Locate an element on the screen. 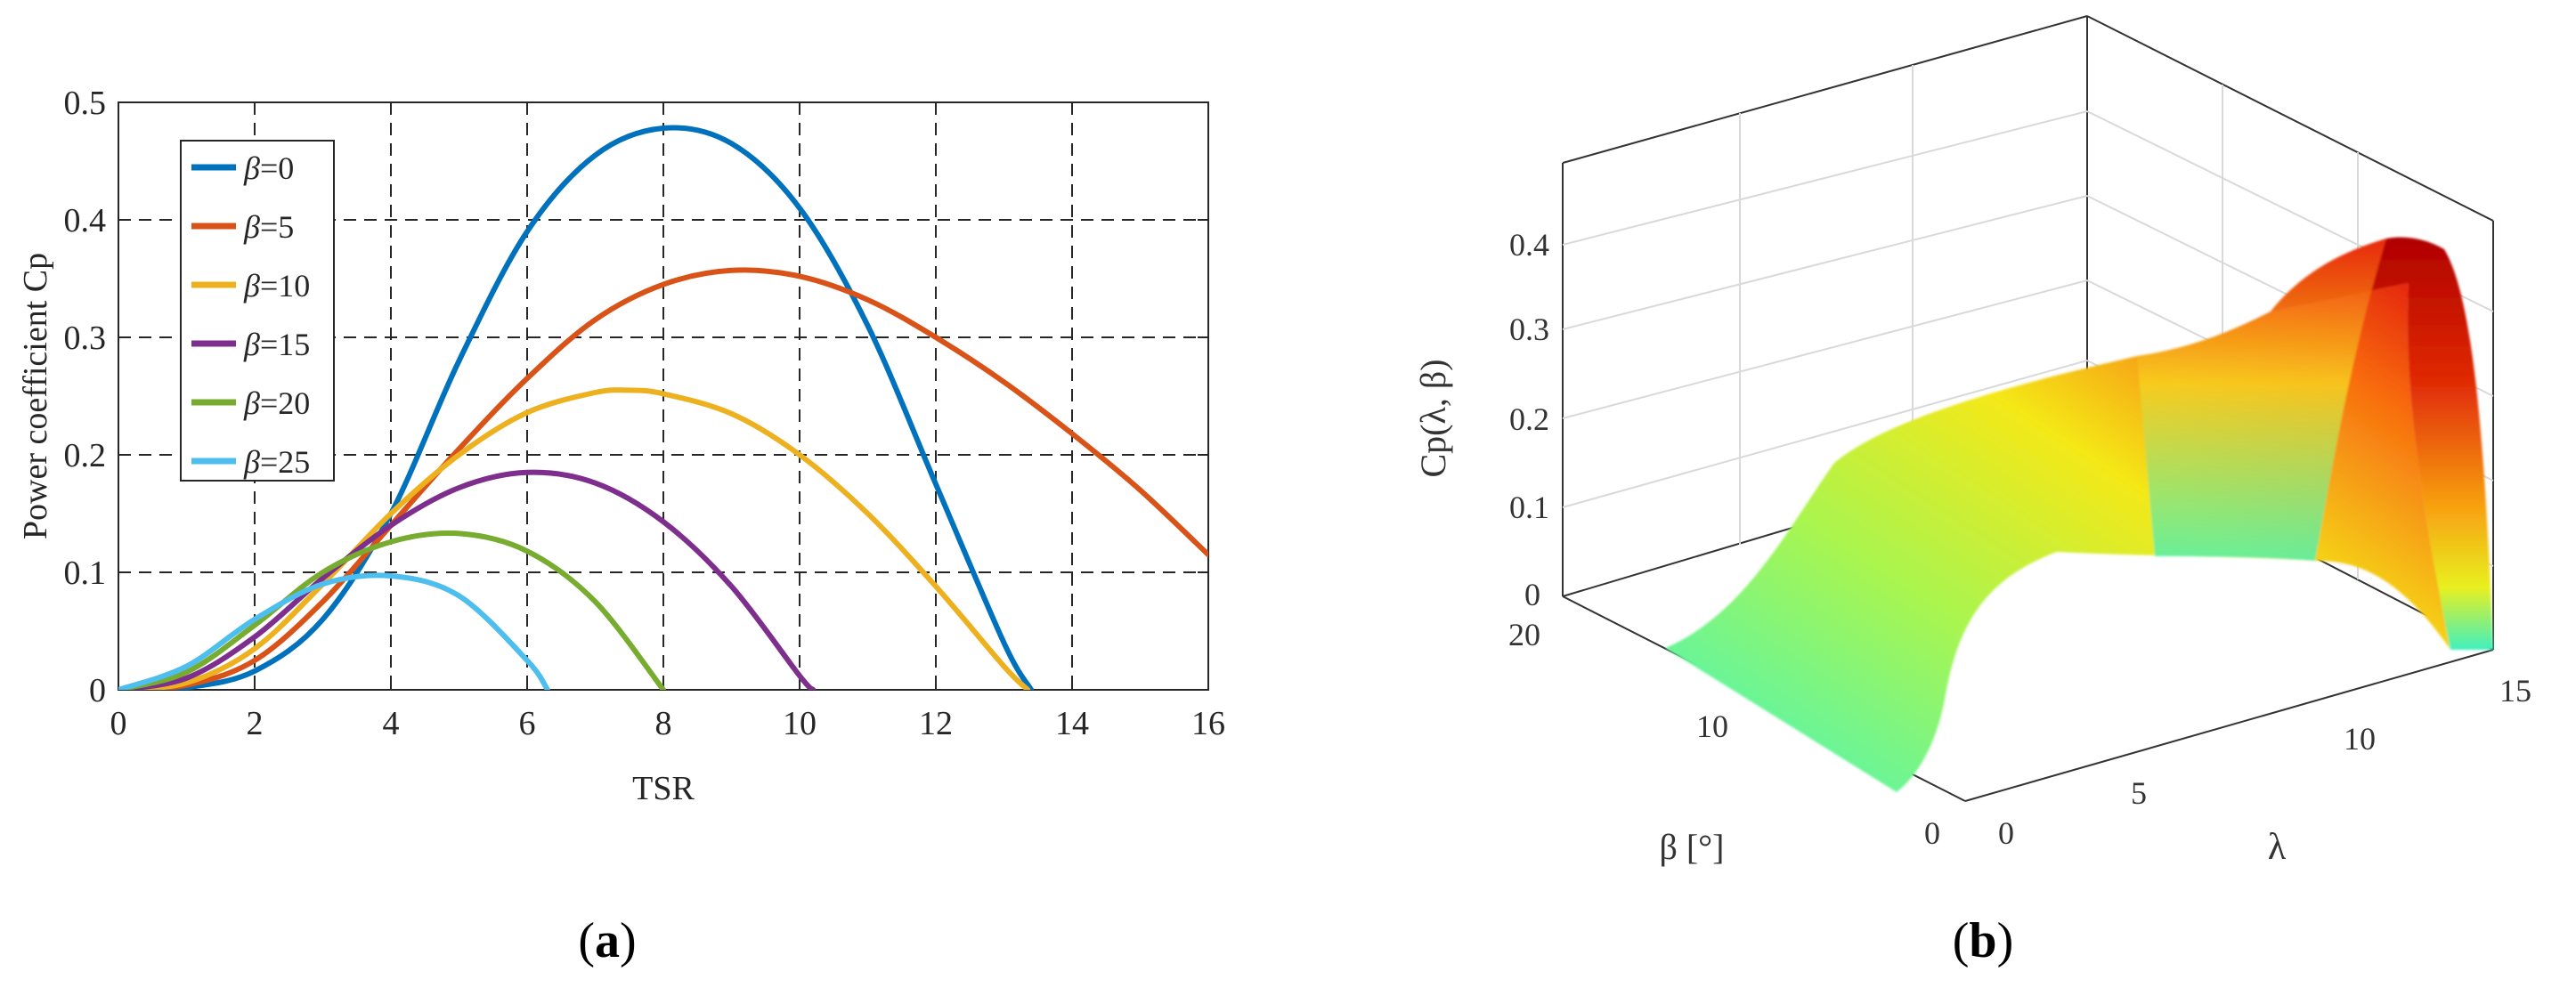 This screenshot has height=996, width=2576. surface-ridge-b is located at coordinates (2382, 443).